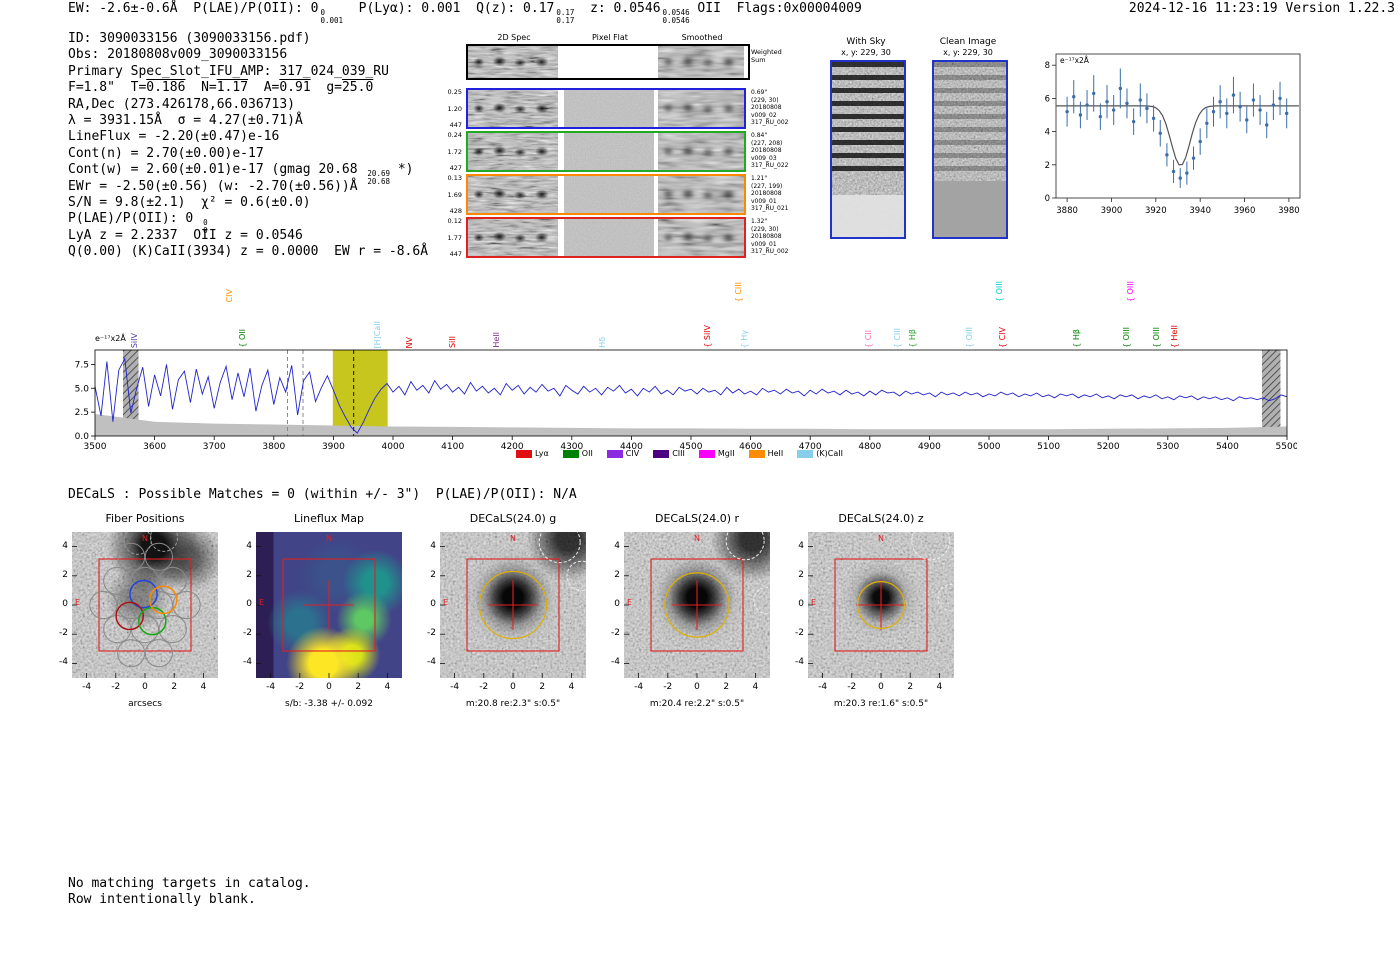 This screenshot has width=1400, height=953. I want to click on stacked-fraction: 0.0546 0.0546, so click(676, 16).